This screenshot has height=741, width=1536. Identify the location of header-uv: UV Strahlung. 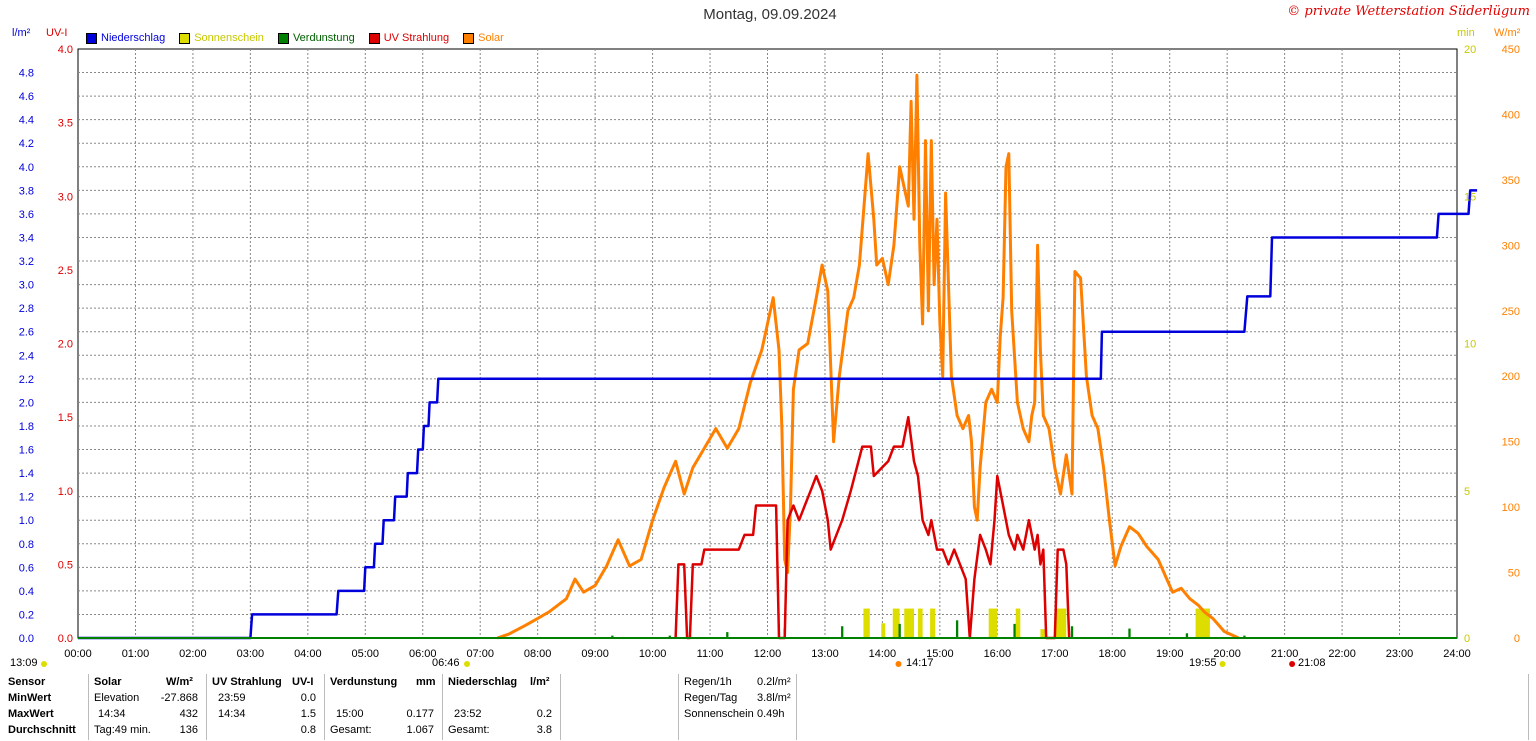
(247, 682).